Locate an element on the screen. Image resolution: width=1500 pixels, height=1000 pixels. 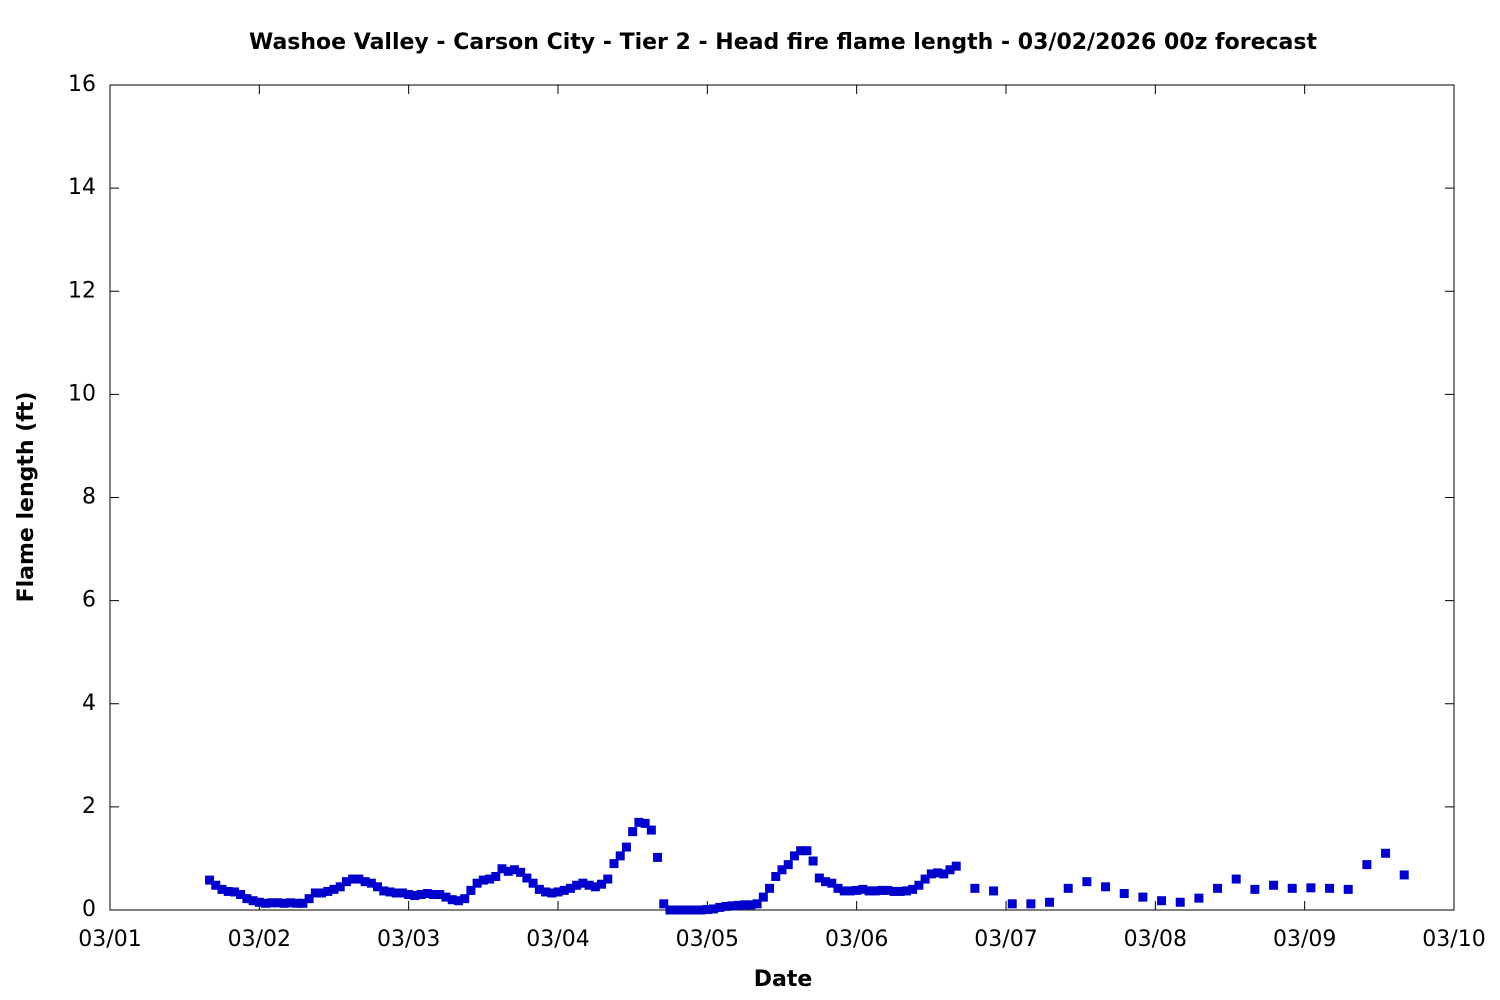
y-tick-label: 10 is located at coordinates (82, 393).